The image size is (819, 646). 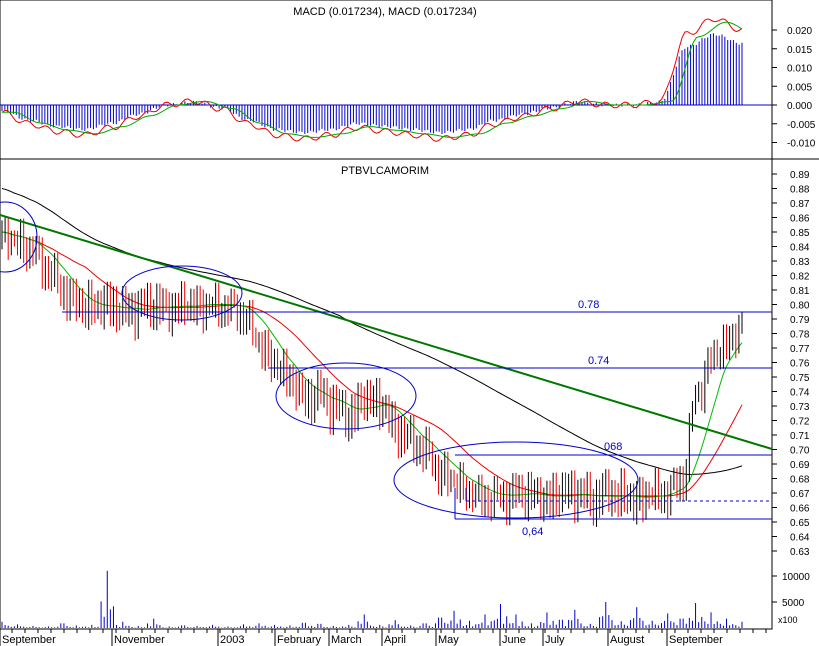 I want to click on price-tick-label: 0.89, so click(x=800, y=175).